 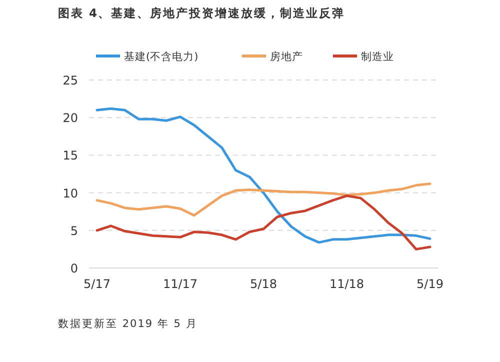 What do you see at coordinates (97, 284) in the screenshot?
I see `x-tick-label: 5/17` at bounding box center [97, 284].